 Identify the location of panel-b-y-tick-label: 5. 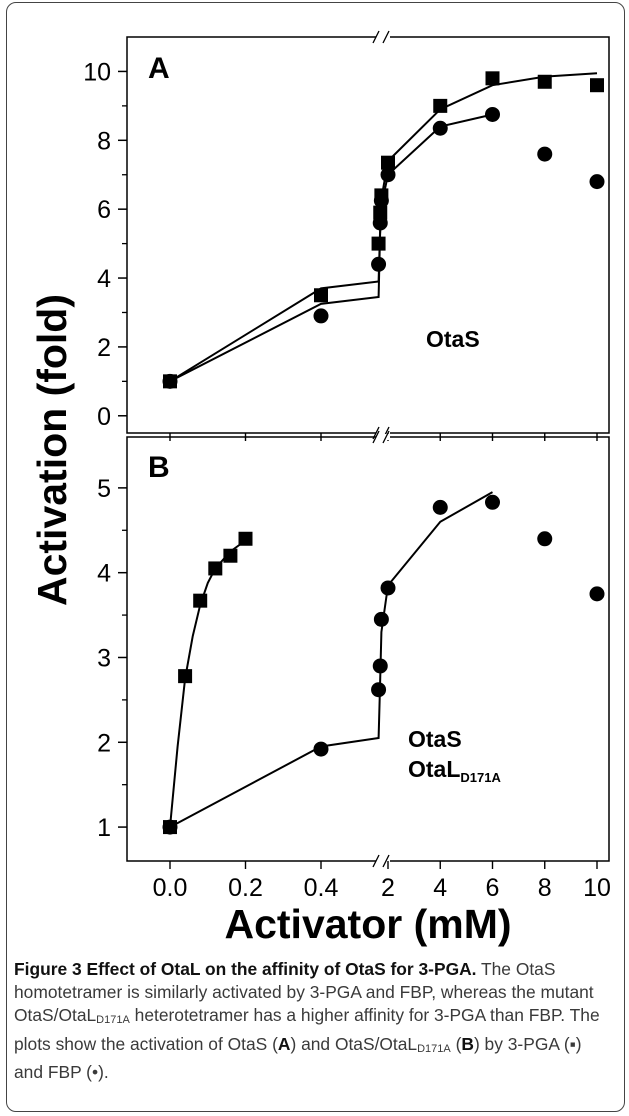
(104, 489).